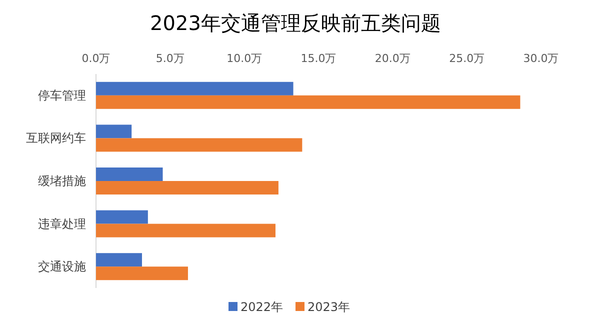 The height and width of the screenshot is (332, 591). I want to click on y-tick-label: 停车管理, so click(62, 95).